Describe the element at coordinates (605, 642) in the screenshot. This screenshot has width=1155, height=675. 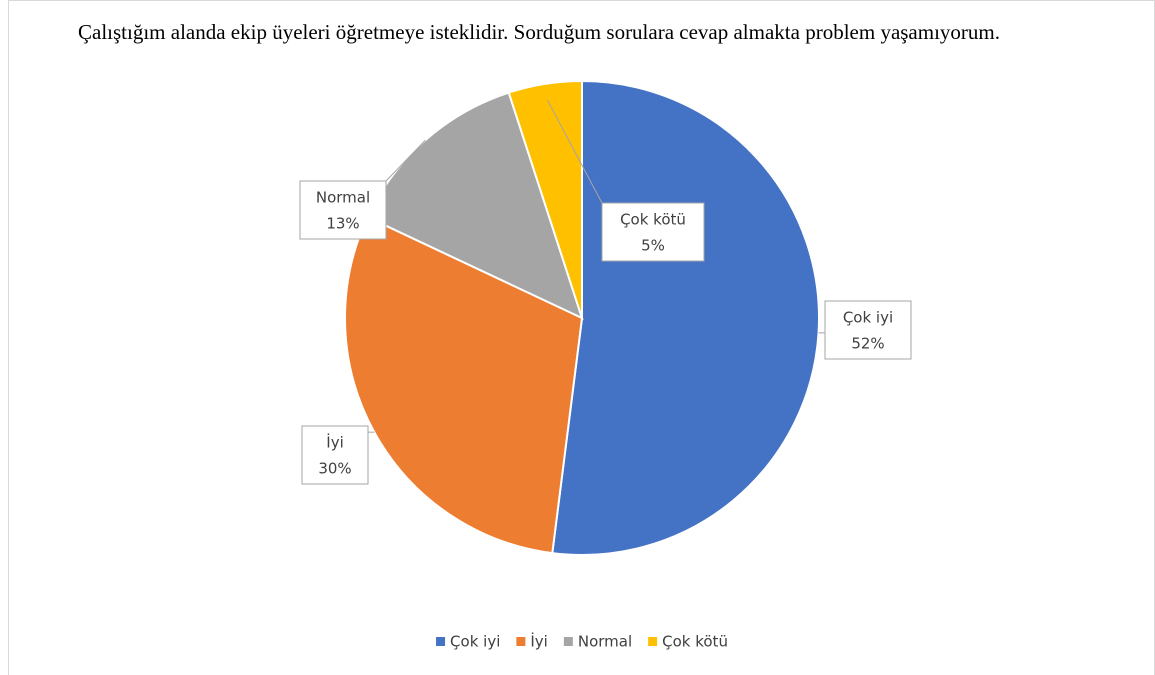
I see `legend-label: Normal` at that location.